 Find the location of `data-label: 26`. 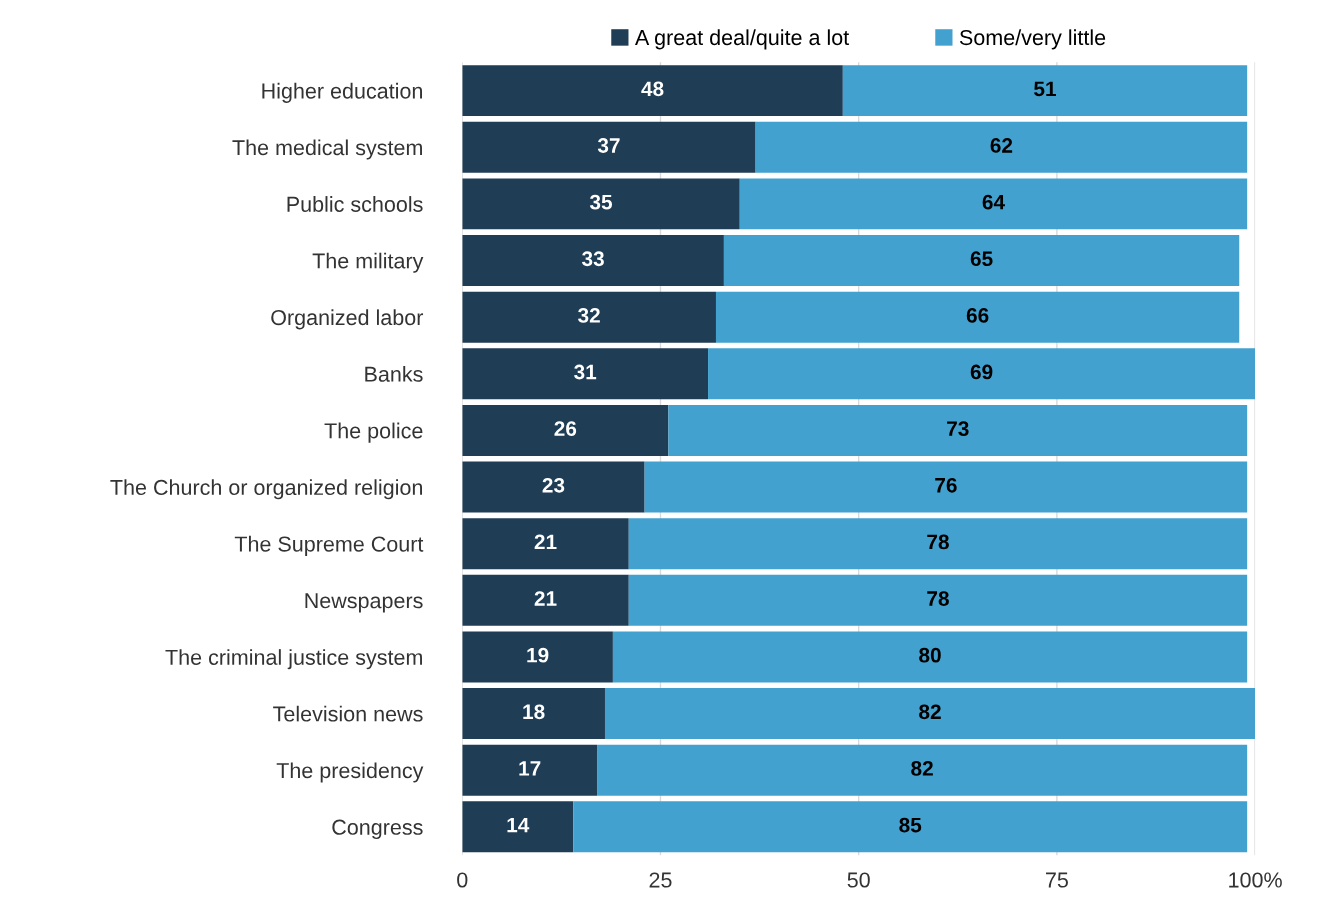

data-label: 26 is located at coordinates (565, 428).